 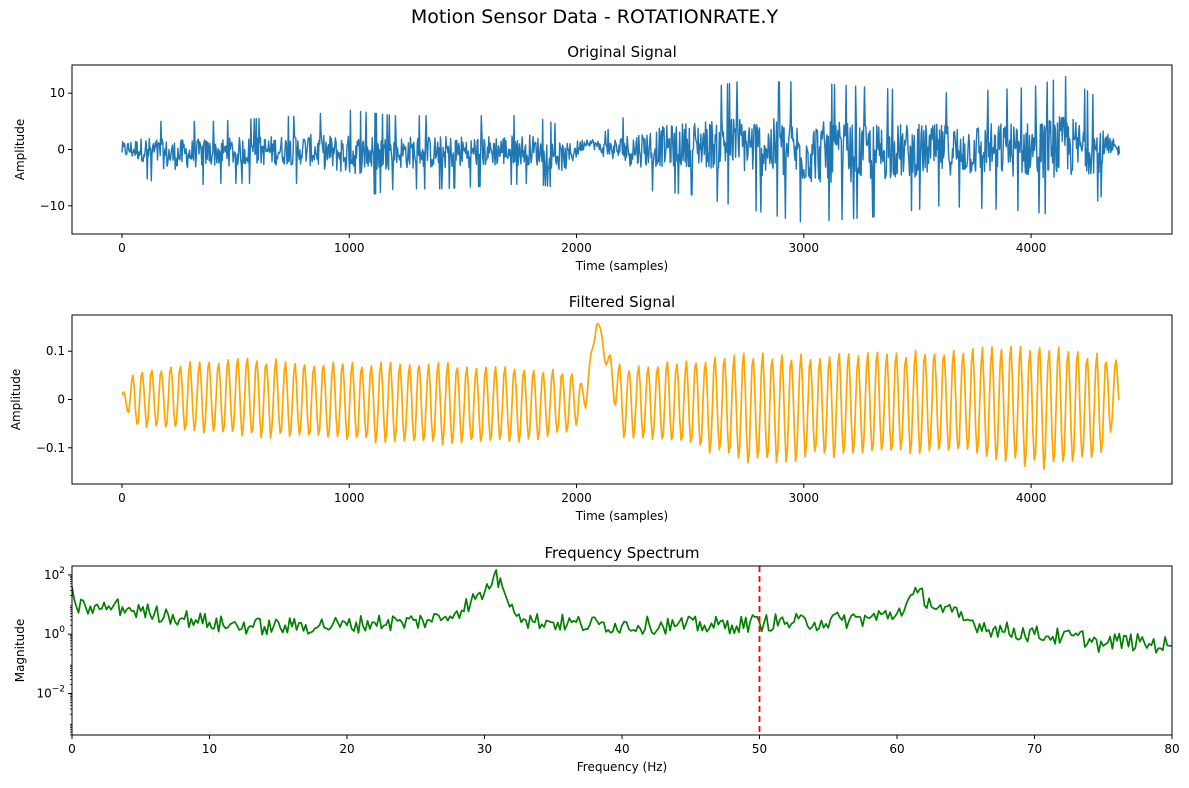 What do you see at coordinates (57, 93) in the screenshot?
I see `y-tick-label: 10` at bounding box center [57, 93].